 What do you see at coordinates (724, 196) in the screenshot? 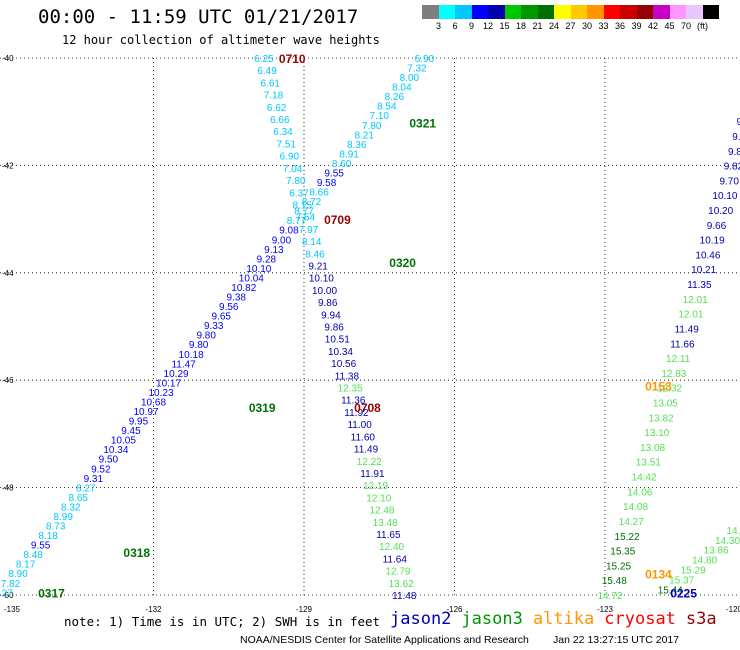
I see `swh-value: 10.10` at bounding box center [724, 196].